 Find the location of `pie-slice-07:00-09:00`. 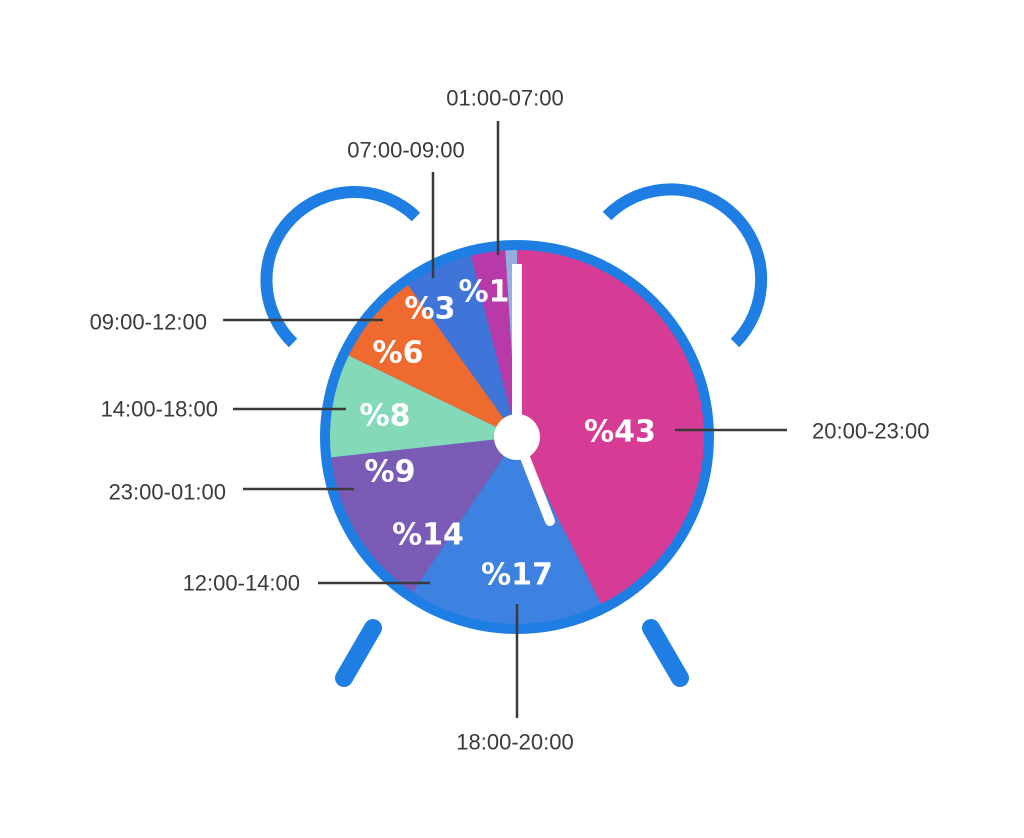

pie-slice-07:00-09:00 is located at coordinates (493, 343).